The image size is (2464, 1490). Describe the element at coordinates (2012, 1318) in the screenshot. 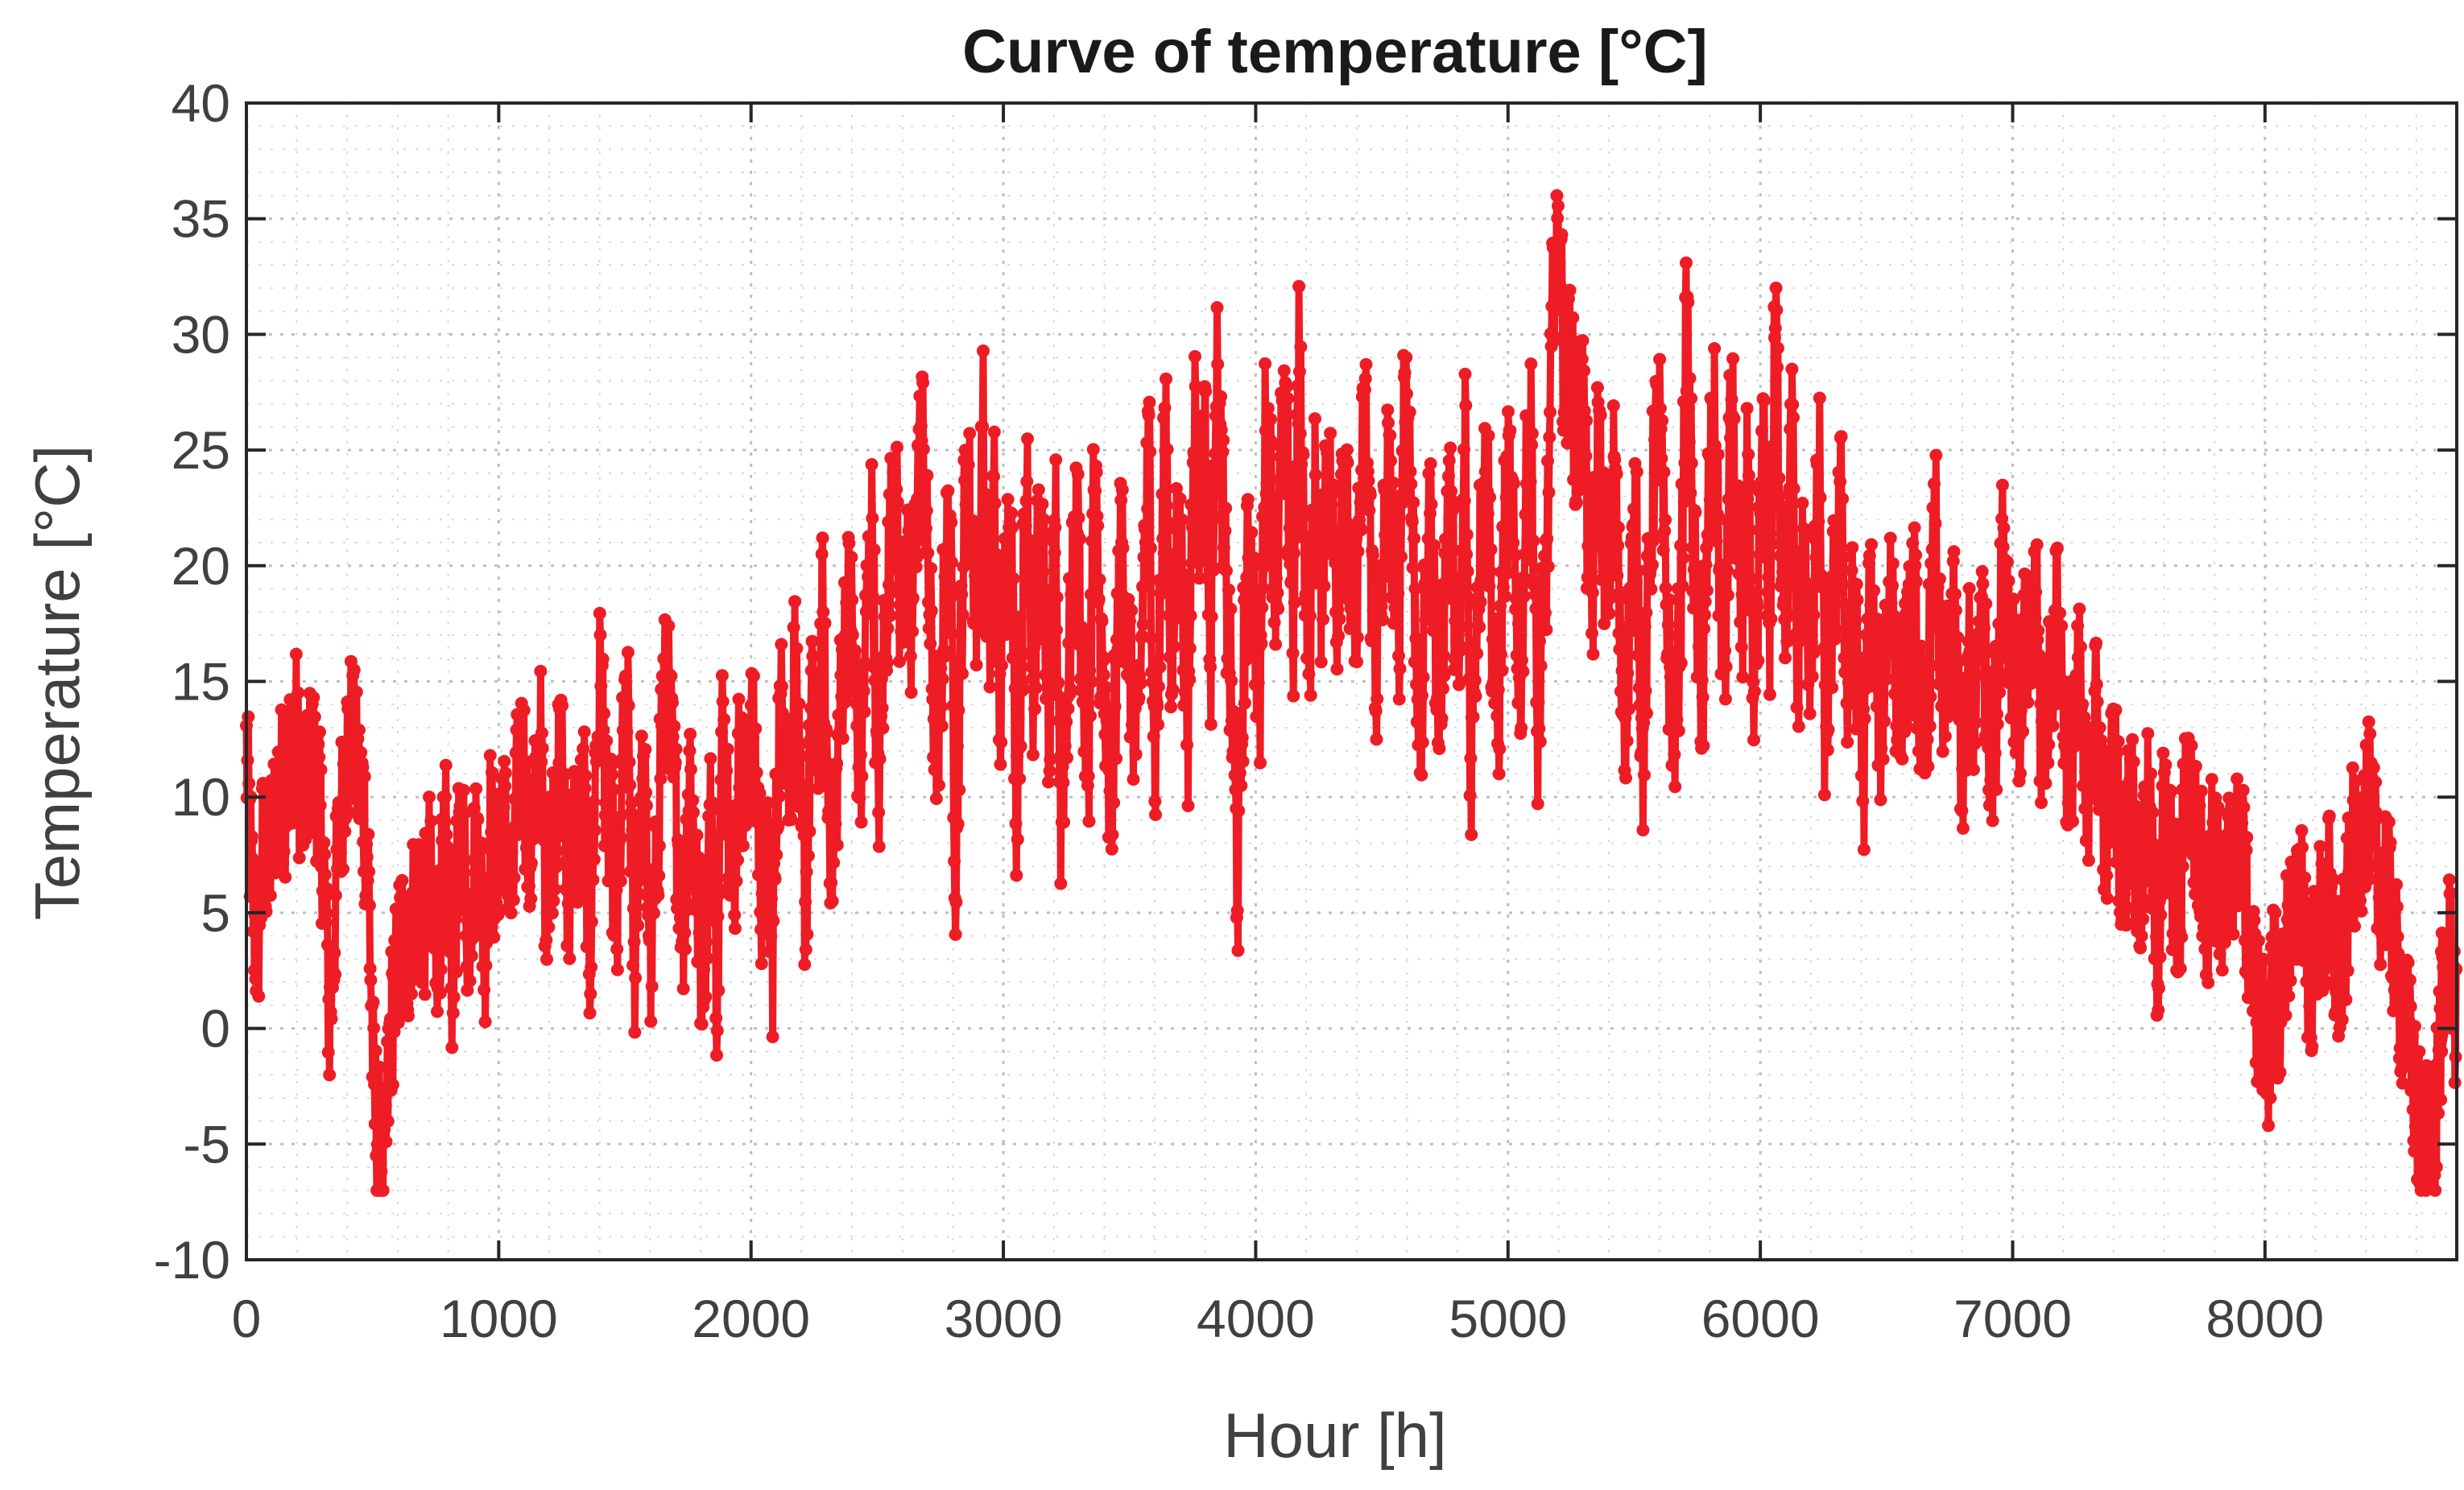

I see `x-tick-label: 7000` at that location.